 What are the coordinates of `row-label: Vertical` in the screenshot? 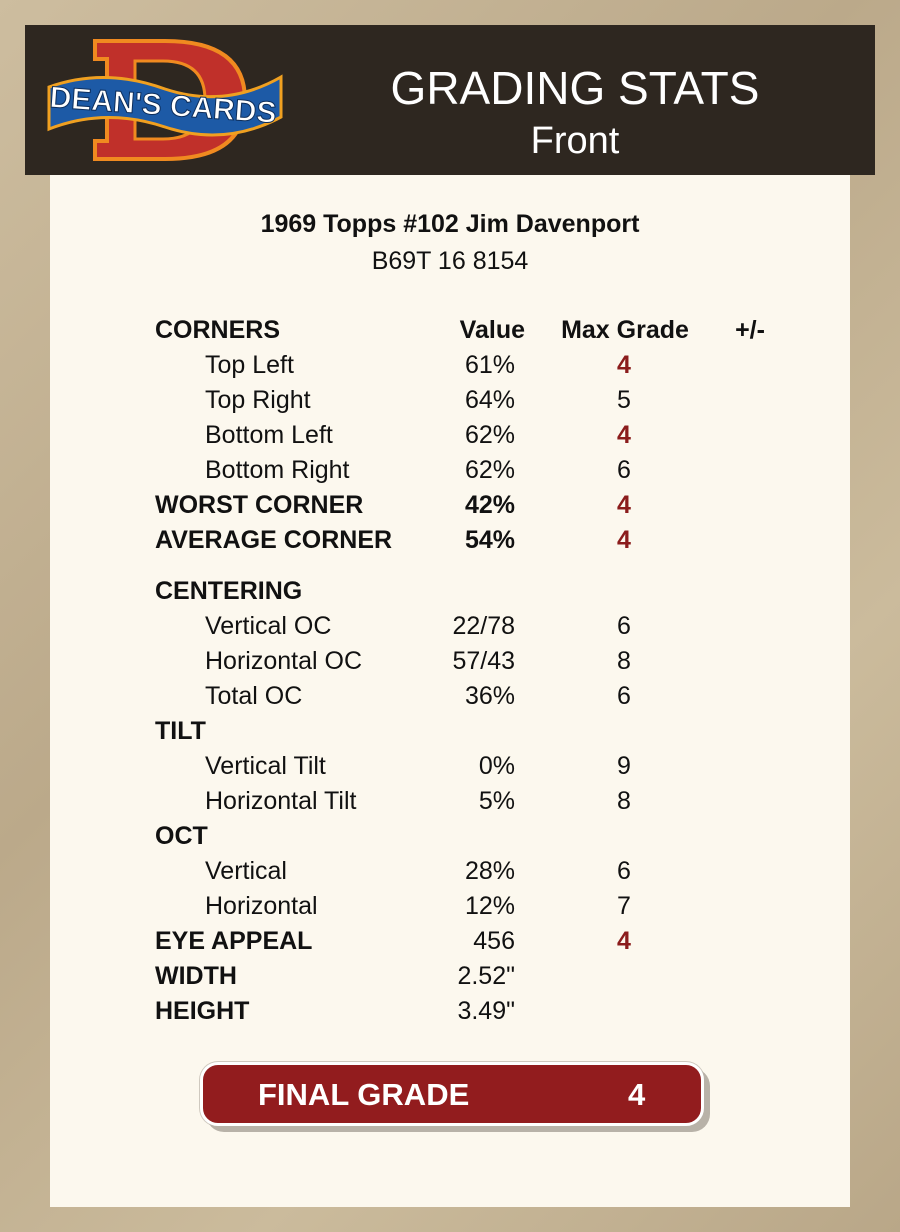 It's located at (246, 871).